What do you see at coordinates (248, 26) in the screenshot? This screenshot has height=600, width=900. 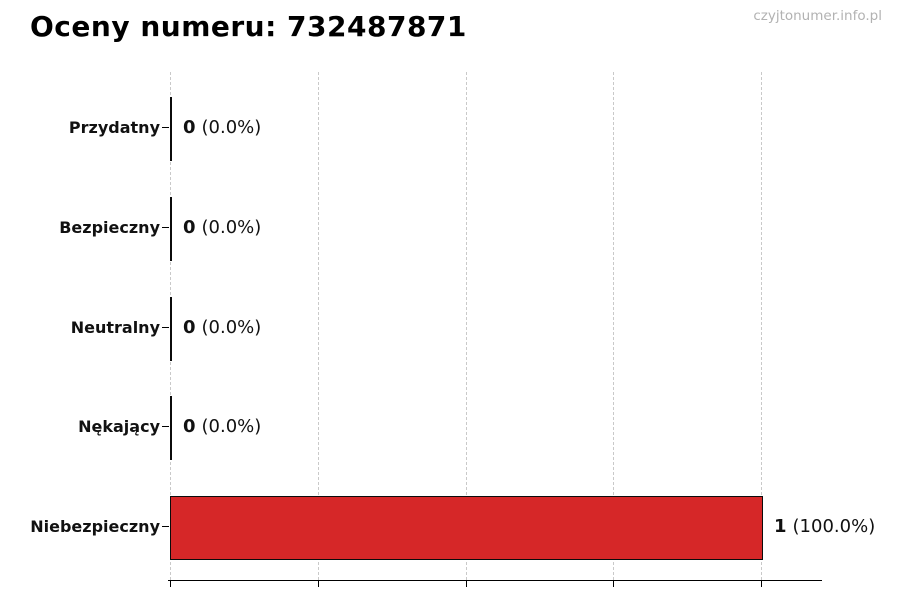 I see `chart-title: Oceny numeru: 732487871` at bounding box center [248, 26].